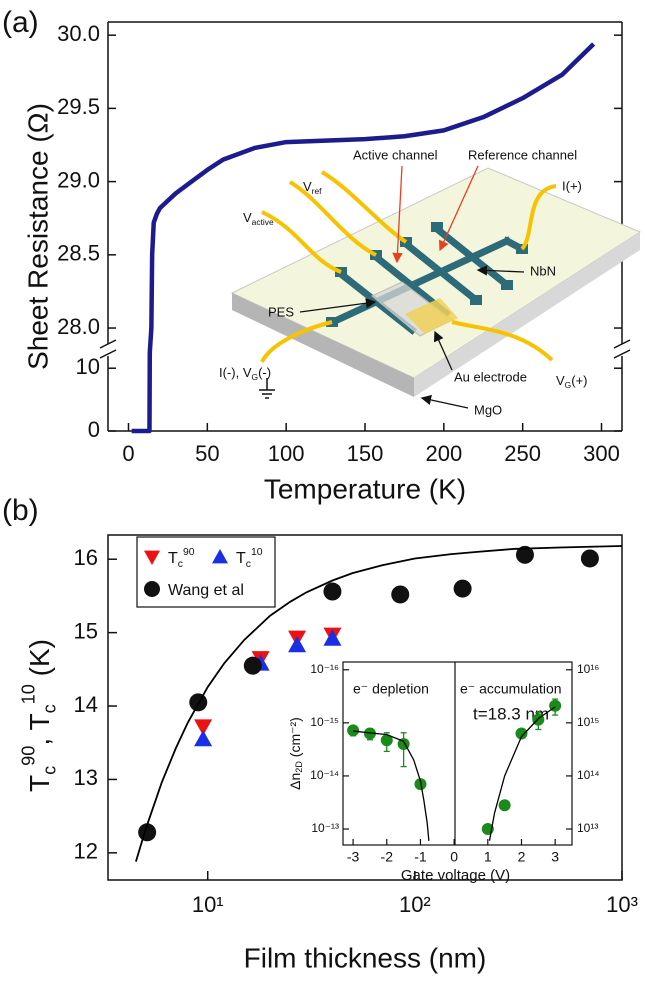 Image resolution: width=645 pixels, height=984 pixels. I want to click on x-tick-label: -3, so click(353, 857).